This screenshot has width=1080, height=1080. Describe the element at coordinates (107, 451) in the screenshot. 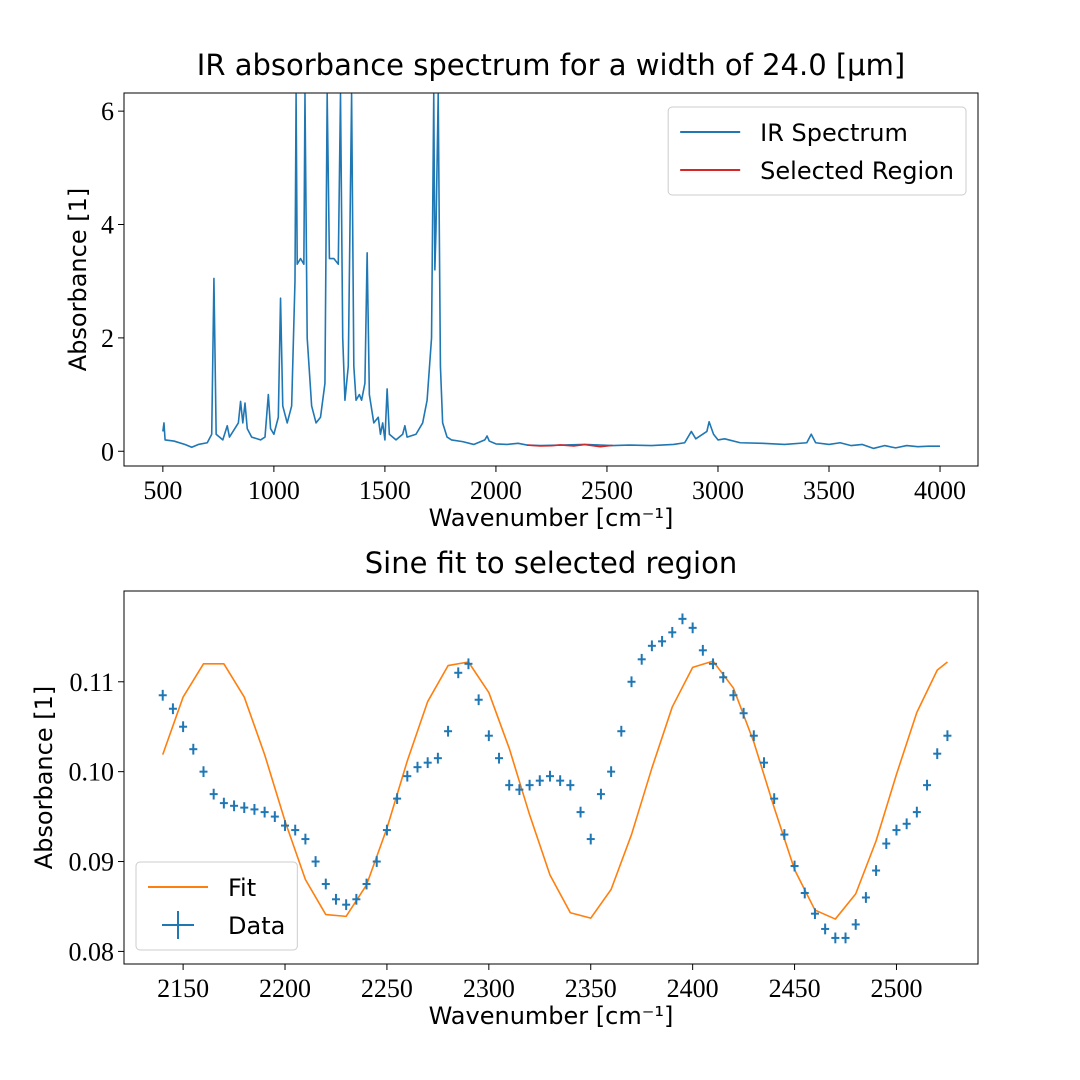

I see `y-tick-label: 0` at that location.